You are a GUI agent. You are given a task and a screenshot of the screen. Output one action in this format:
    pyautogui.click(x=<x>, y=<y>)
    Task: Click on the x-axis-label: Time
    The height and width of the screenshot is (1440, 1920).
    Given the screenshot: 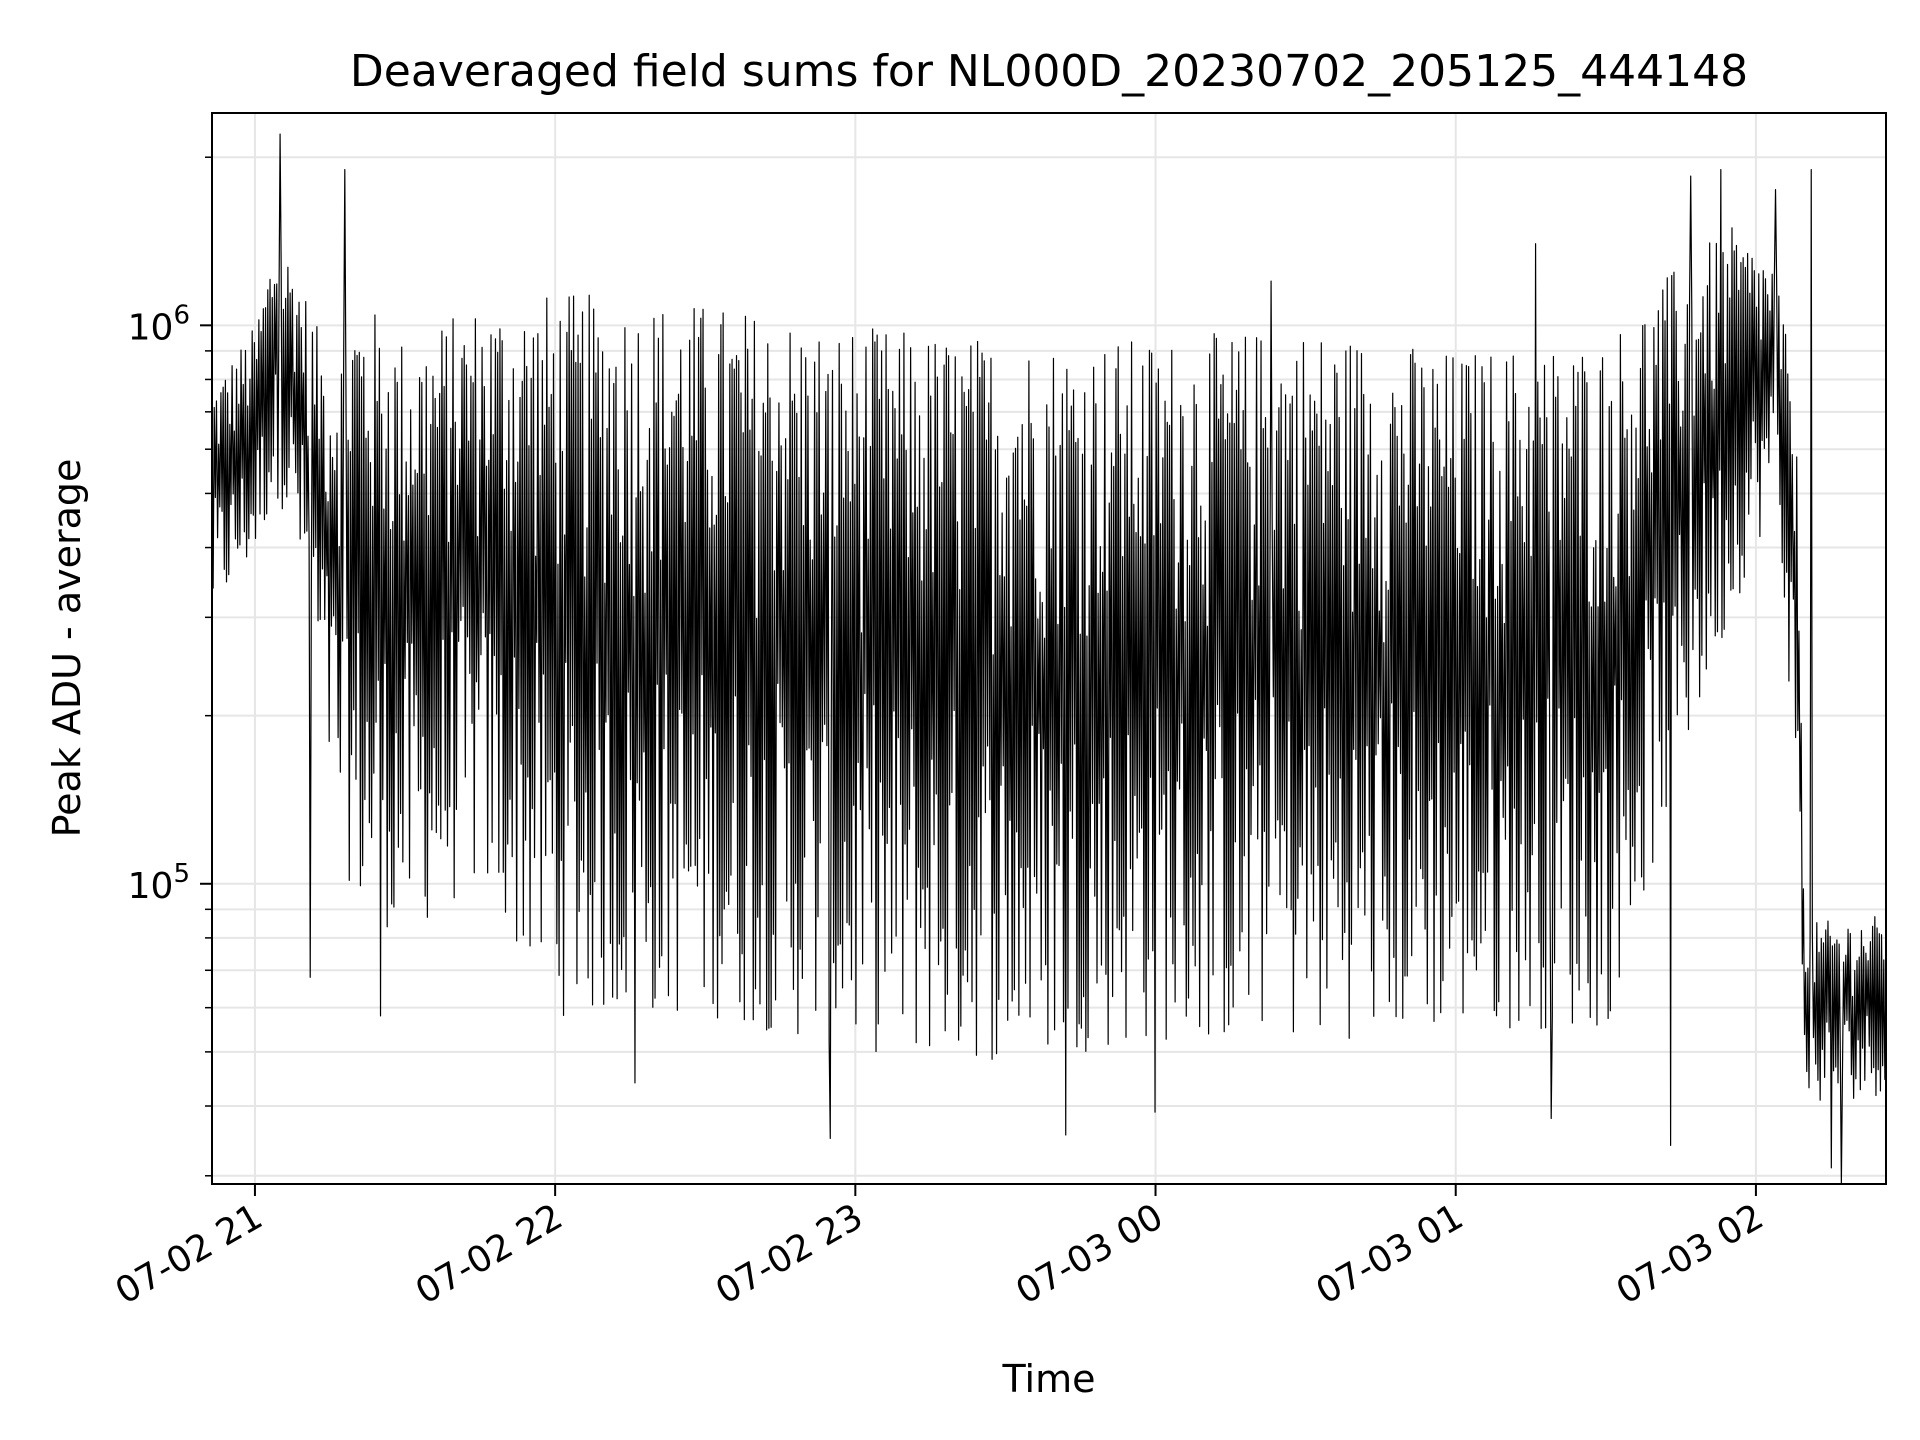 What is the action you would take?
    pyautogui.click(x=1049, y=1379)
    